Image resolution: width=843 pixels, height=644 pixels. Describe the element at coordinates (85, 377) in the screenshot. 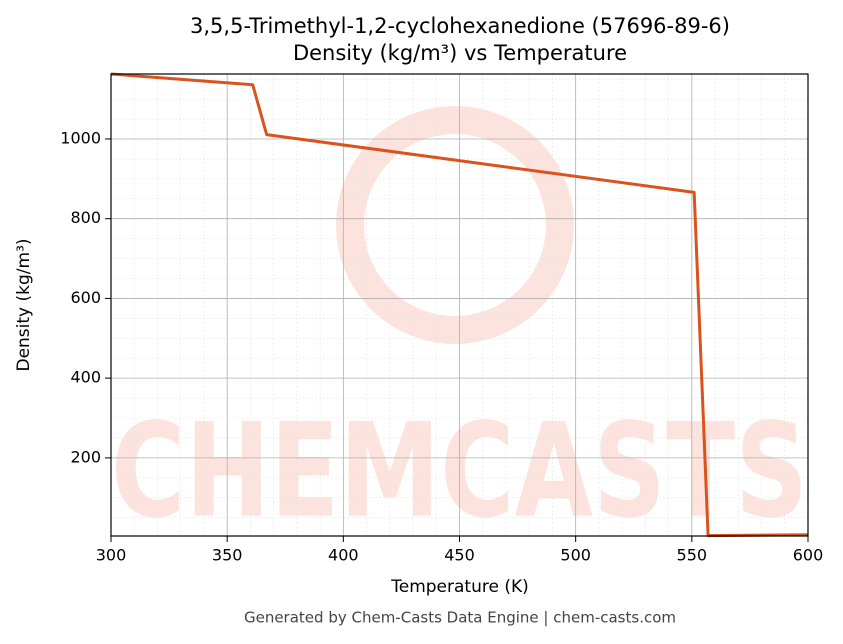

I see `y-tick-label: 400` at that location.